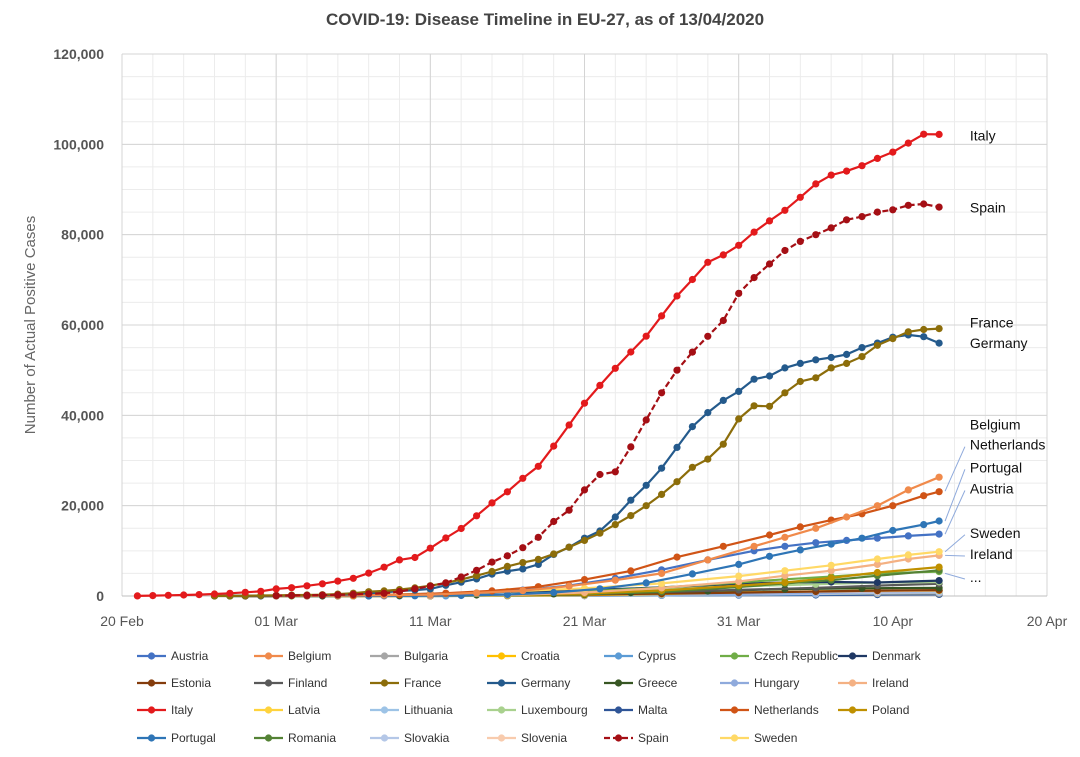 The width and height of the screenshot is (1080, 757). Describe the element at coordinates (739, 621) in the screenshot. I see `x-tick-label: 31 Mar` at that location.